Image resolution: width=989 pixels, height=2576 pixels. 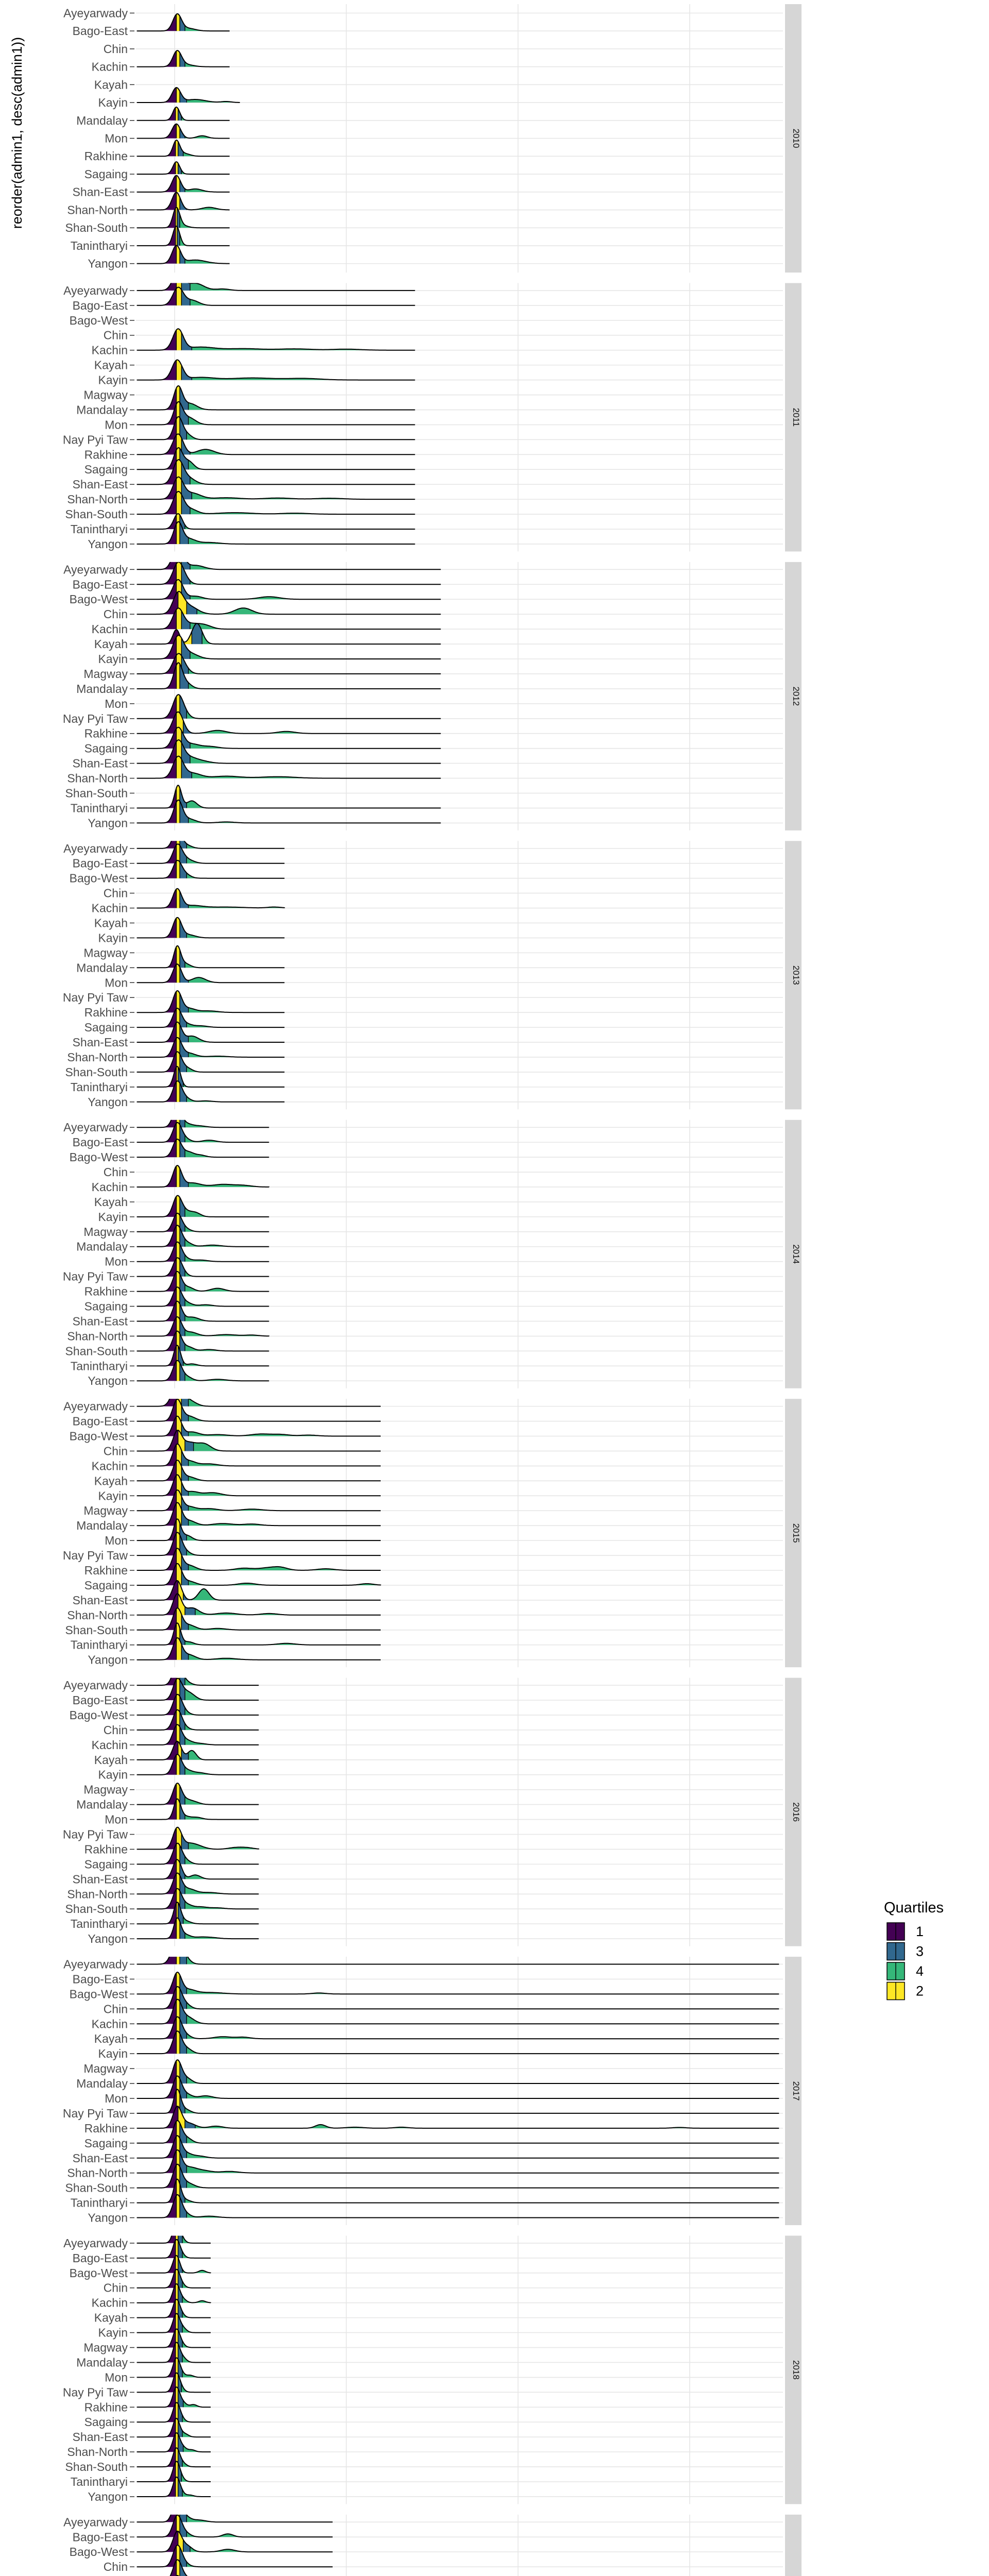 I want to click on region-label: Tanintharyi, so click(x=99, y=529).